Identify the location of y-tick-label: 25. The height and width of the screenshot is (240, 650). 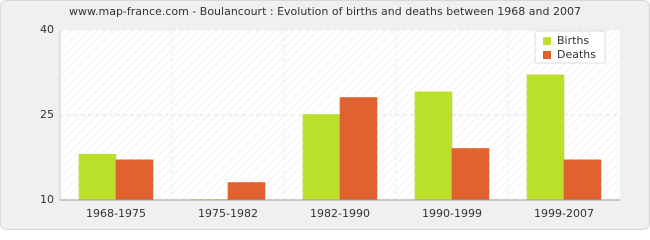
(47, 114).